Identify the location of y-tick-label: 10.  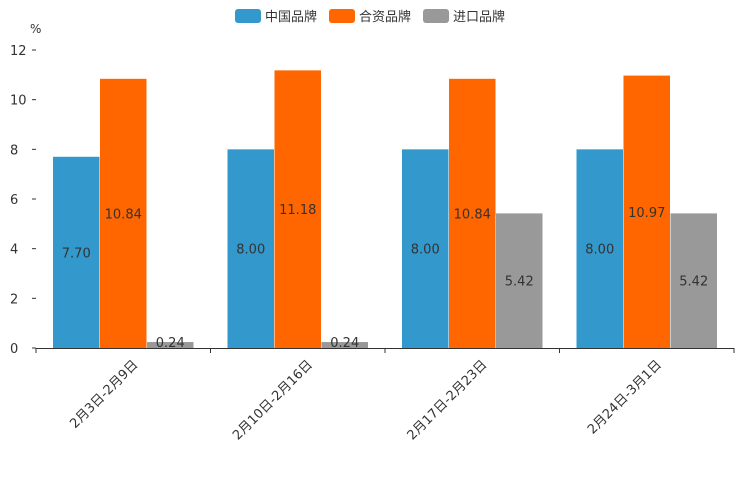
(18, 101).